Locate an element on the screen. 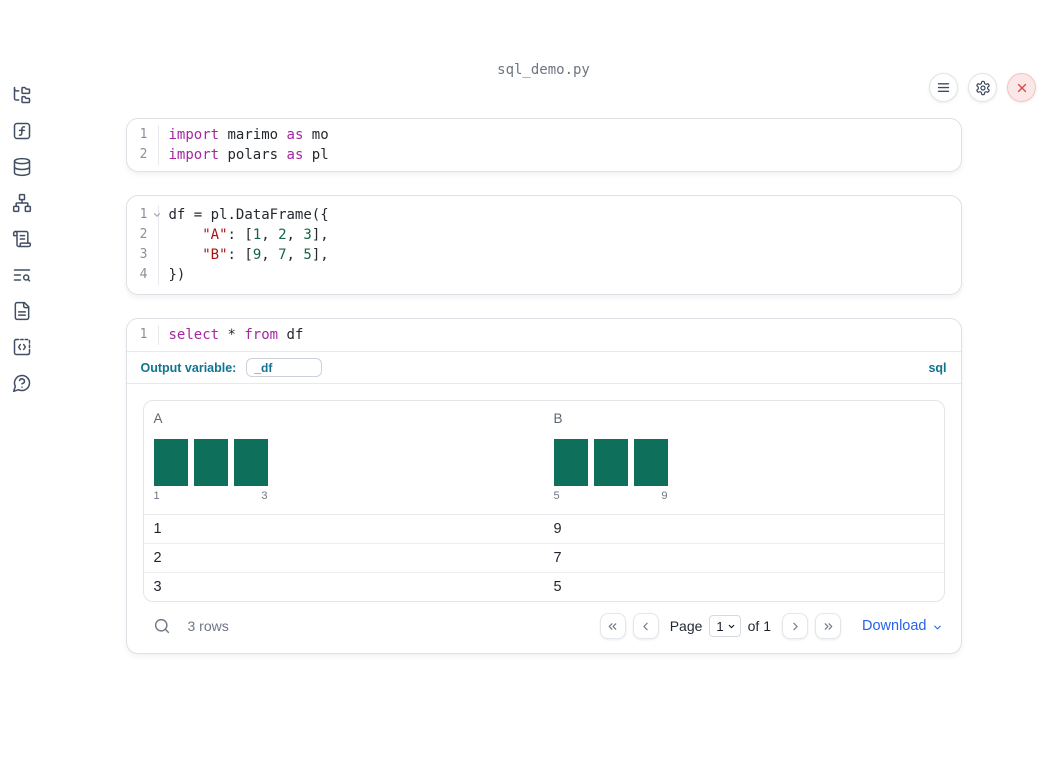 This screenshot has width=1043, height=775. shutdown-button is located at coordinates (1021, 87).